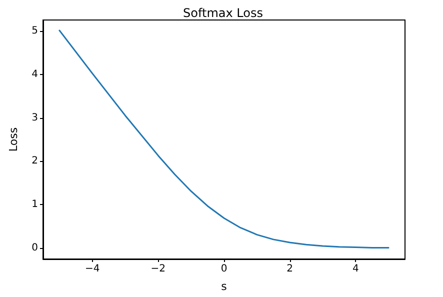 The image size is (443, 297). I want to click on x-tick-label: 0, so click(224, 269).